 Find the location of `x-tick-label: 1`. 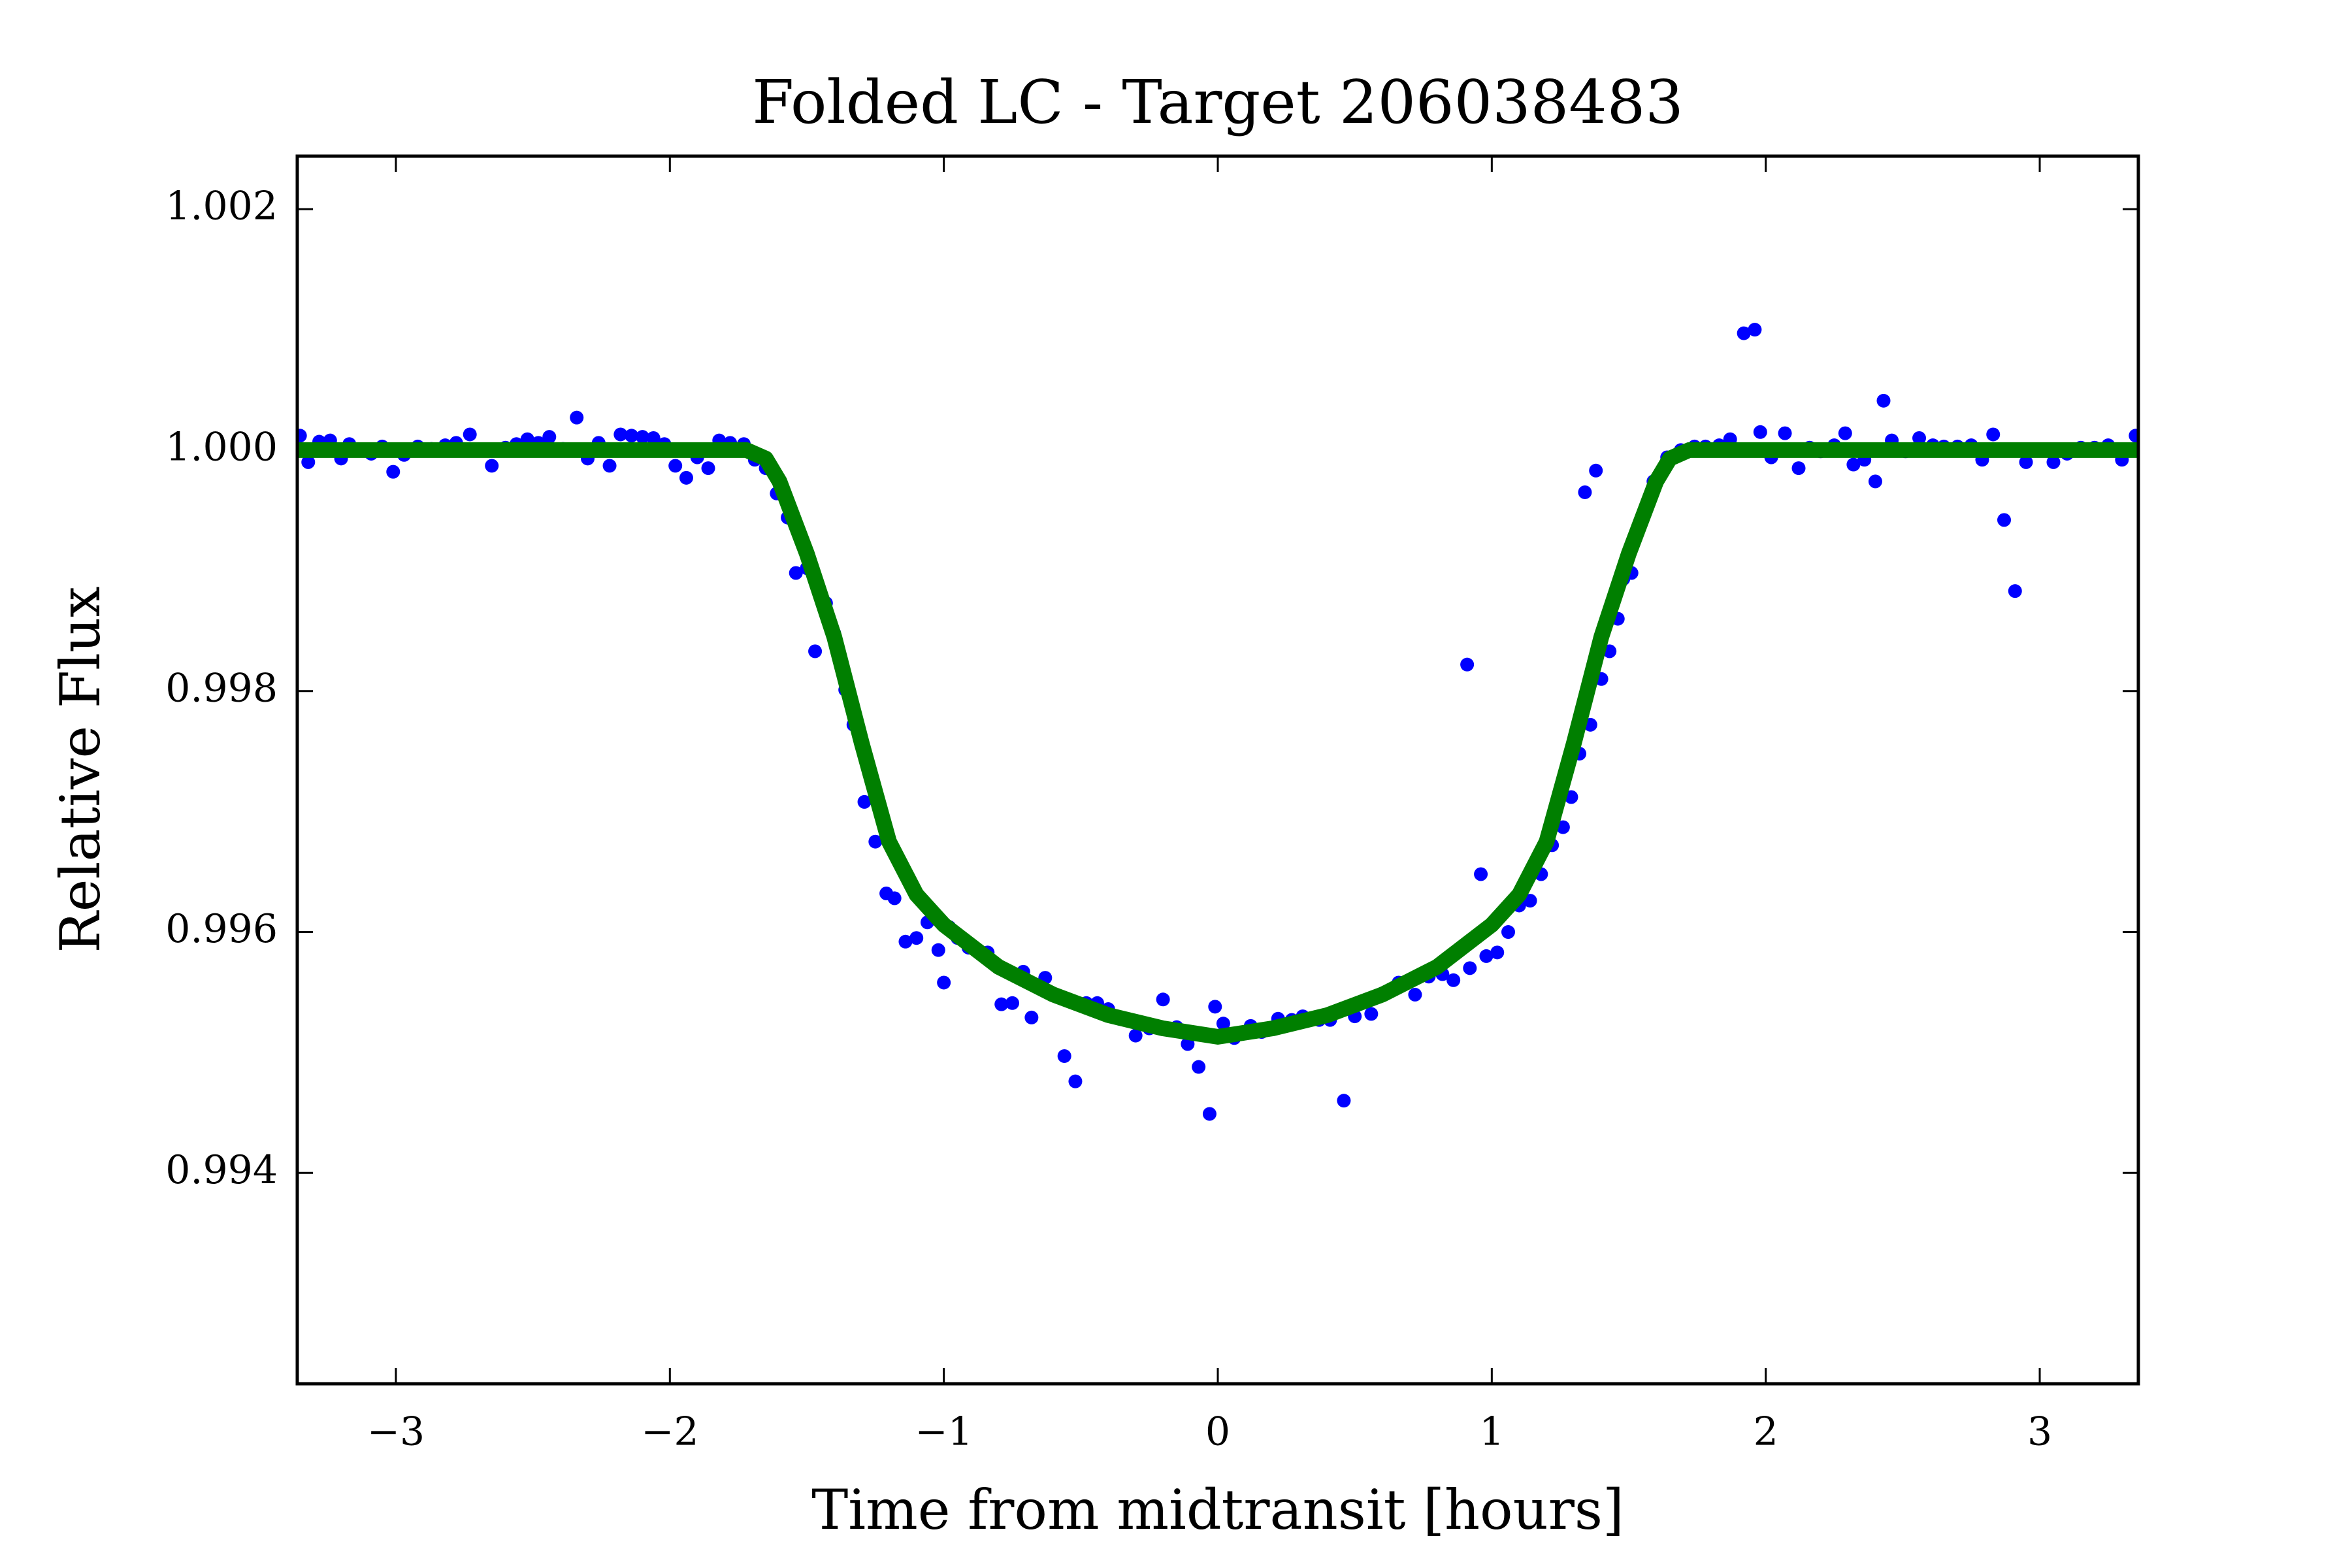

x-tick-label: 1 is located at coordinates (1491, 1432).